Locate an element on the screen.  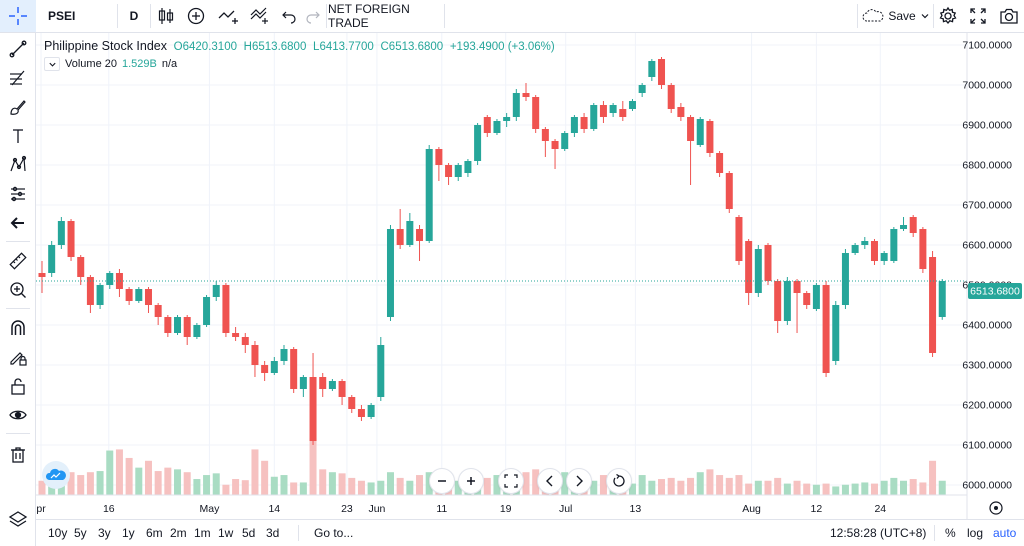
percent-toggle: % is located at coordinates (950, 533).